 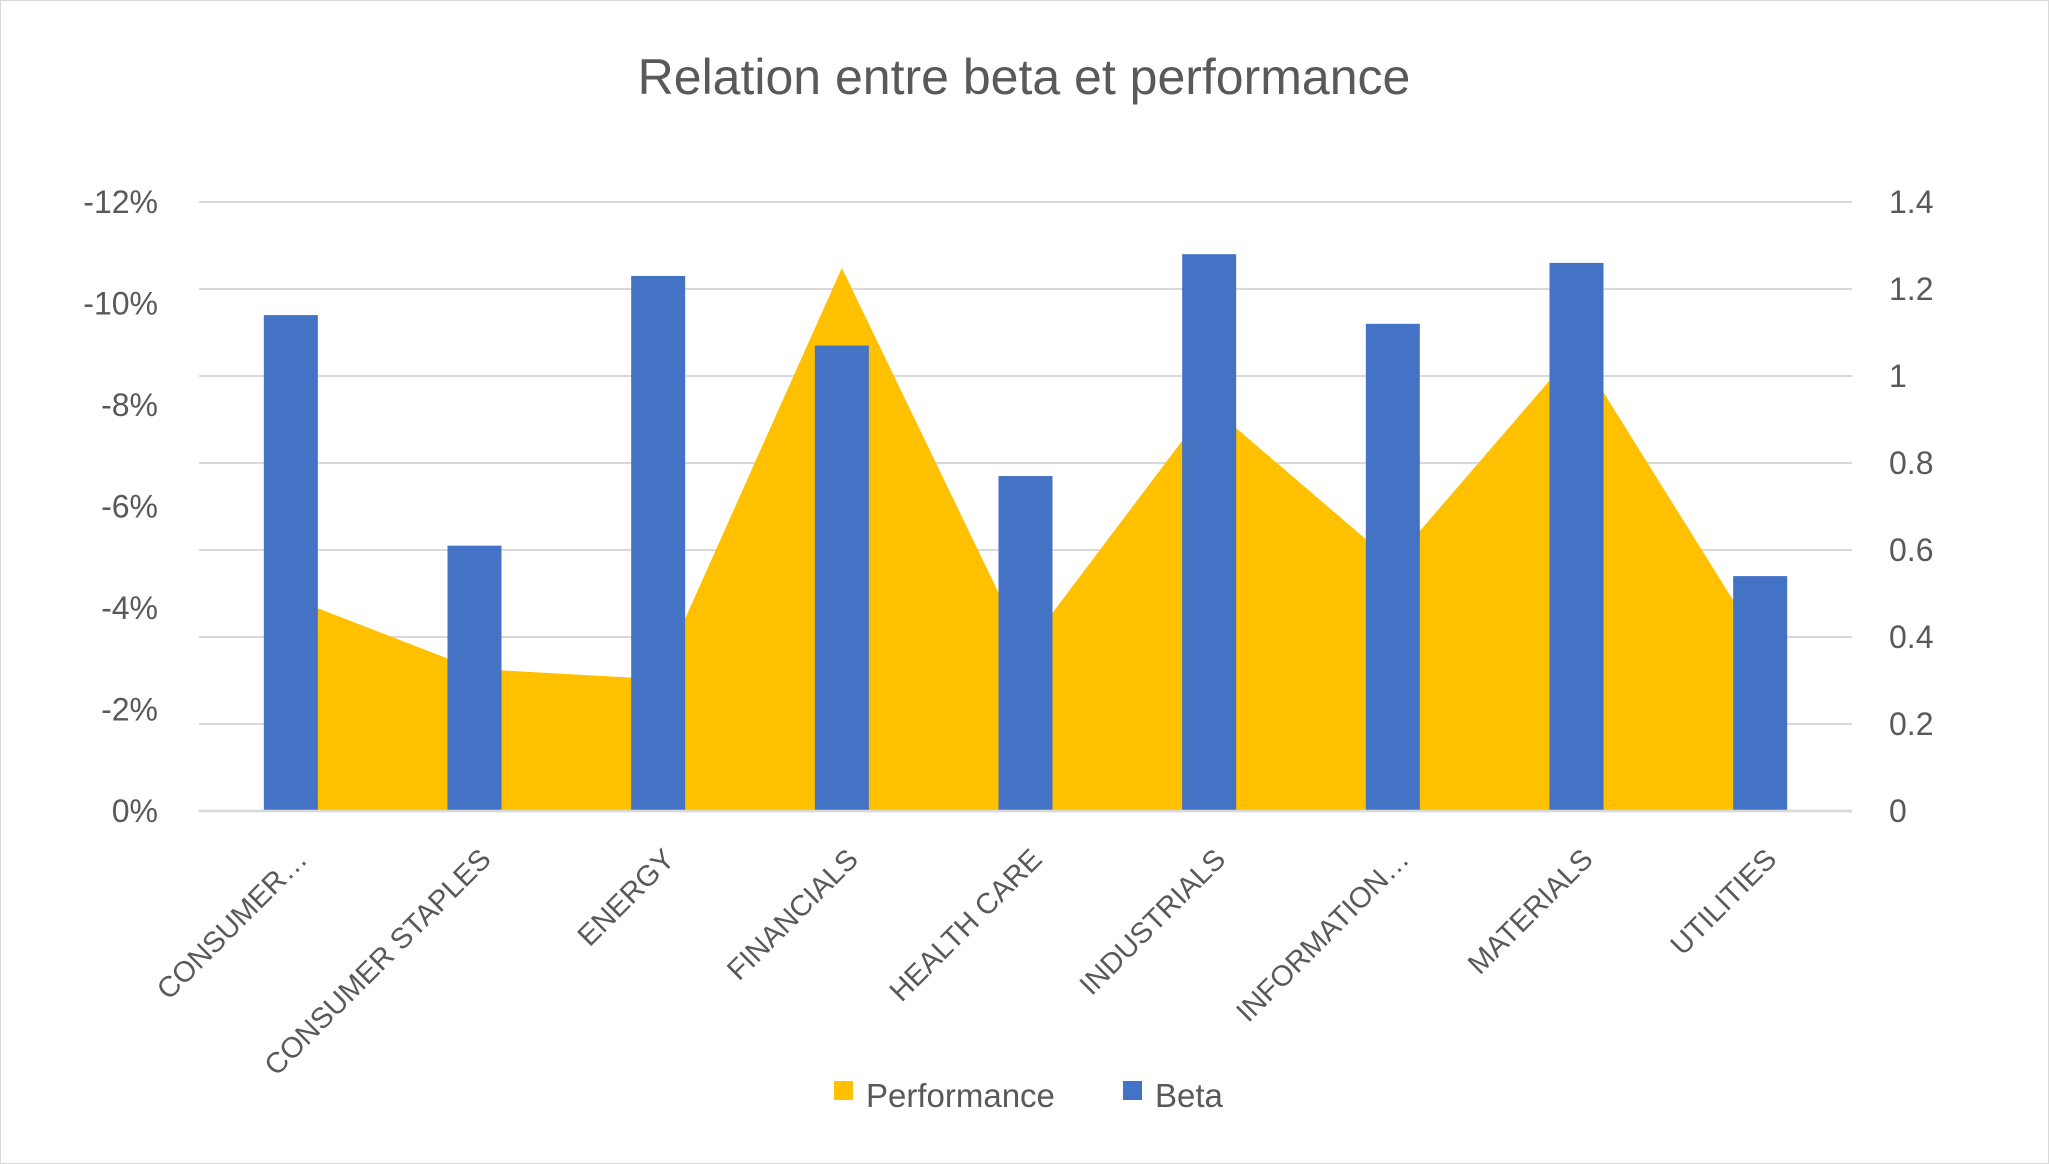 I want to click on left-tick-label: -8%, so click(x=129, y=405).